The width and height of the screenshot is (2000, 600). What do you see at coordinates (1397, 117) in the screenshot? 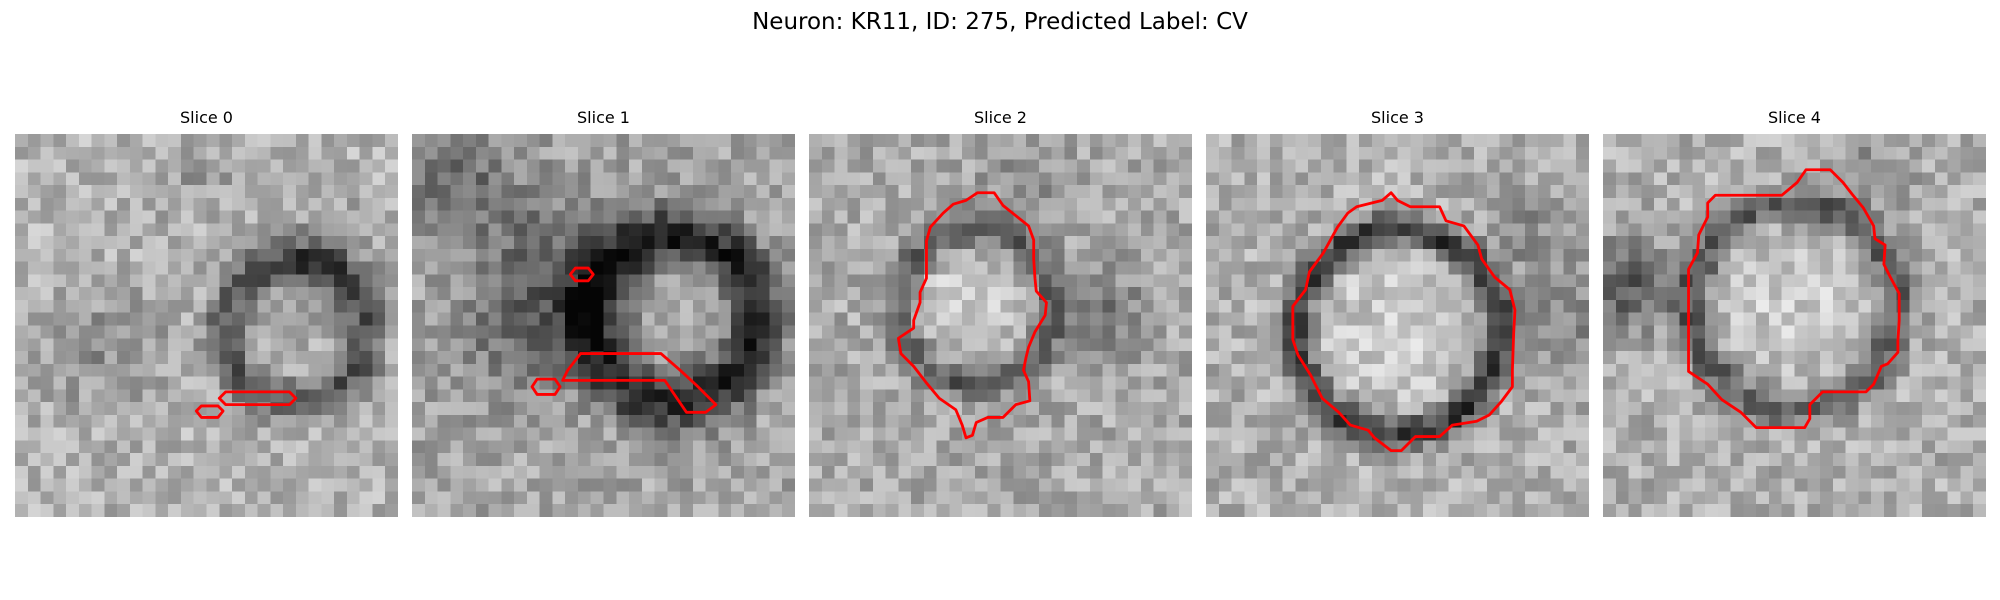
I see `slice-title-3: Slice 3` at bounding box center [1397, 117].